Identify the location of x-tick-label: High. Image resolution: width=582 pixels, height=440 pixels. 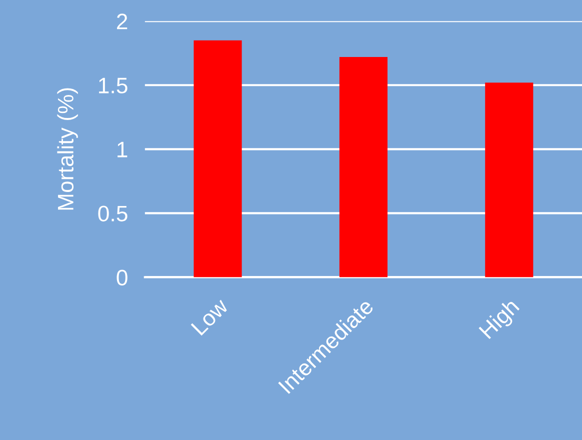
(500, 320).